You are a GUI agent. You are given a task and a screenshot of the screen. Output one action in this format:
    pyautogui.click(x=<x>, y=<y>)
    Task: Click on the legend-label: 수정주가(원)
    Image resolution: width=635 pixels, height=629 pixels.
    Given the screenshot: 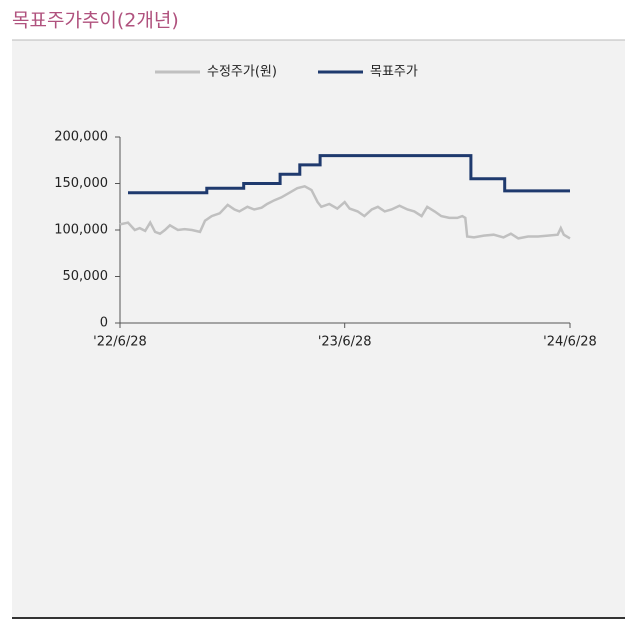 What is the action you would take?
    pyautogui.click(x=242, y=72)
    